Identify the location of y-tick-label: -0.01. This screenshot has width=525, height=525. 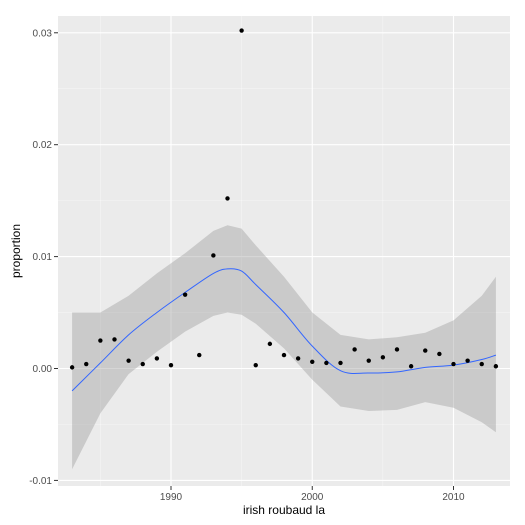
(40, 481).